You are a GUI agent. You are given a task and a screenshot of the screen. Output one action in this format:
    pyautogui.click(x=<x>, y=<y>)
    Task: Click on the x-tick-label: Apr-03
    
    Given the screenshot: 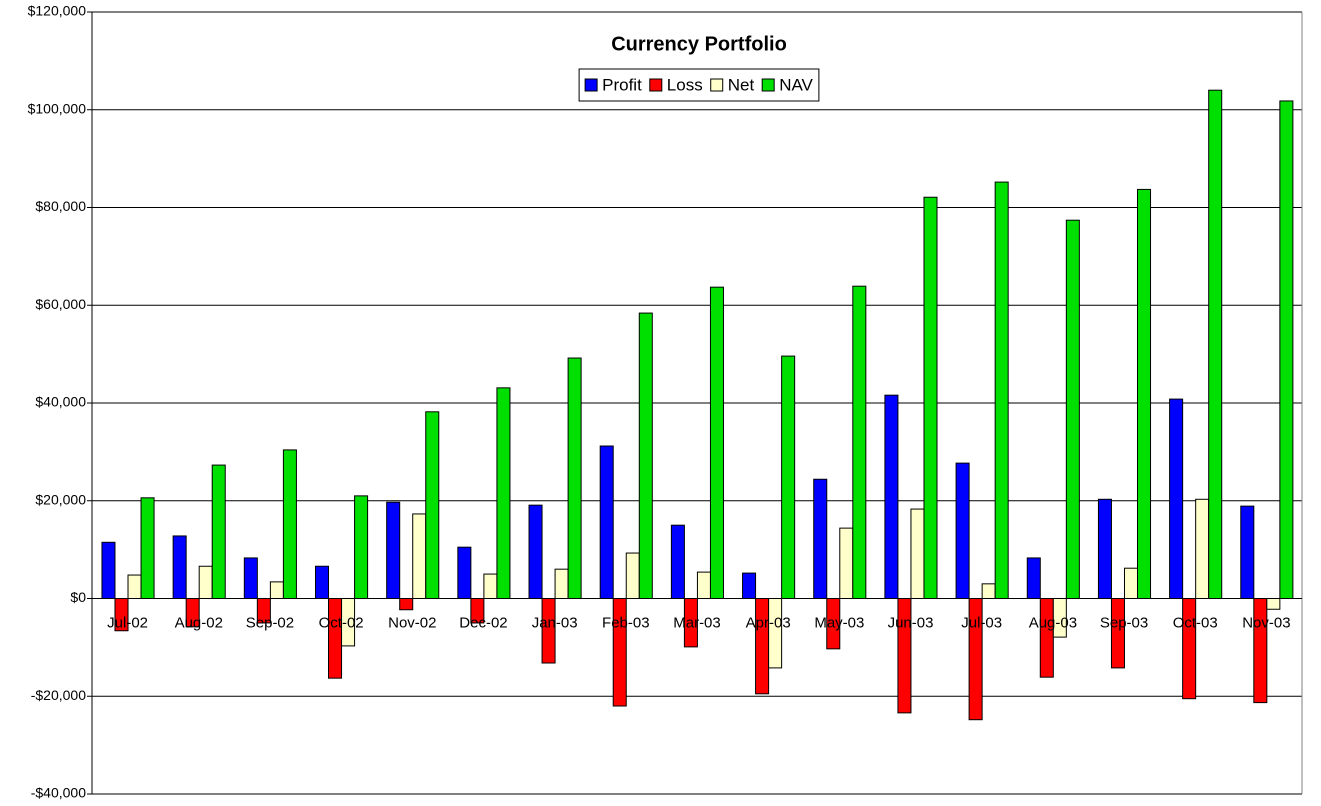 What is the action you would take?
    pyautogui.click(x=768, y=622)
    